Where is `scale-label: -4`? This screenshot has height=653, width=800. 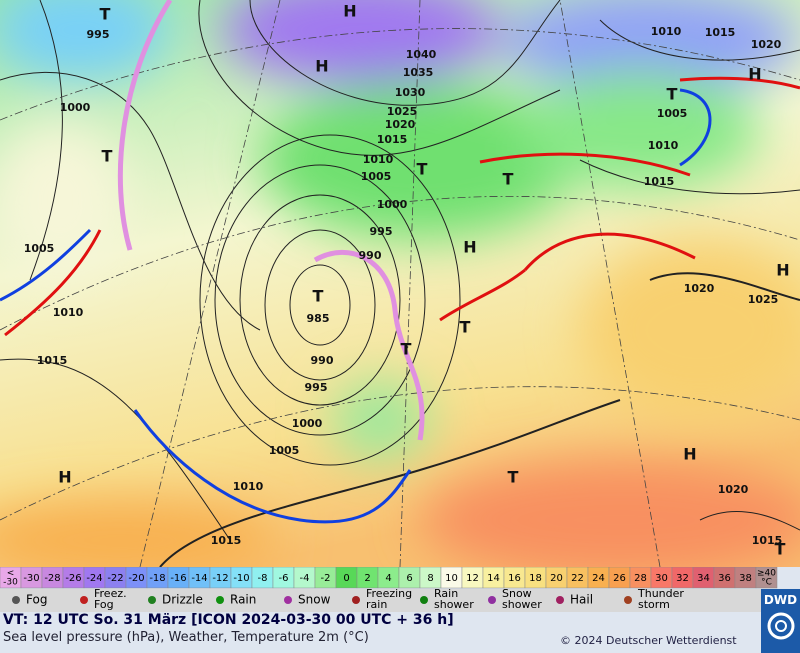
scale-label: -4 is located at coordinates (305, 578).